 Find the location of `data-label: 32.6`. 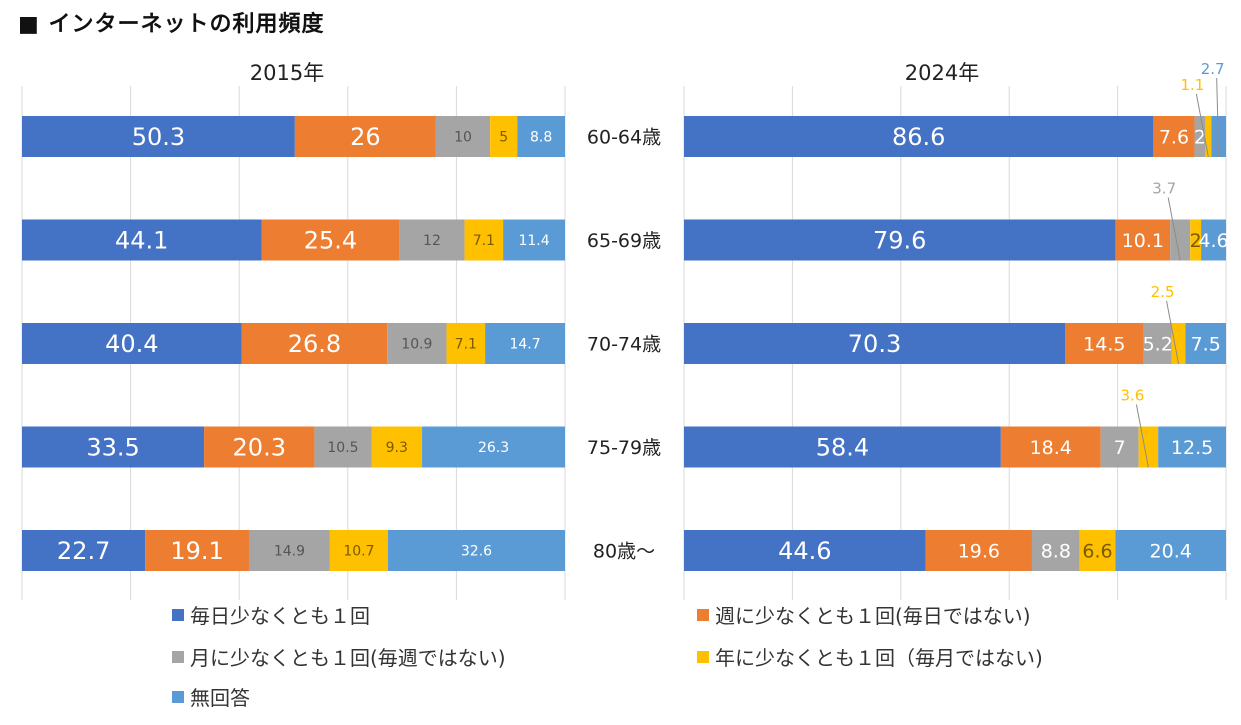

data-label: 32.6 is located at coordinates (476, 552).